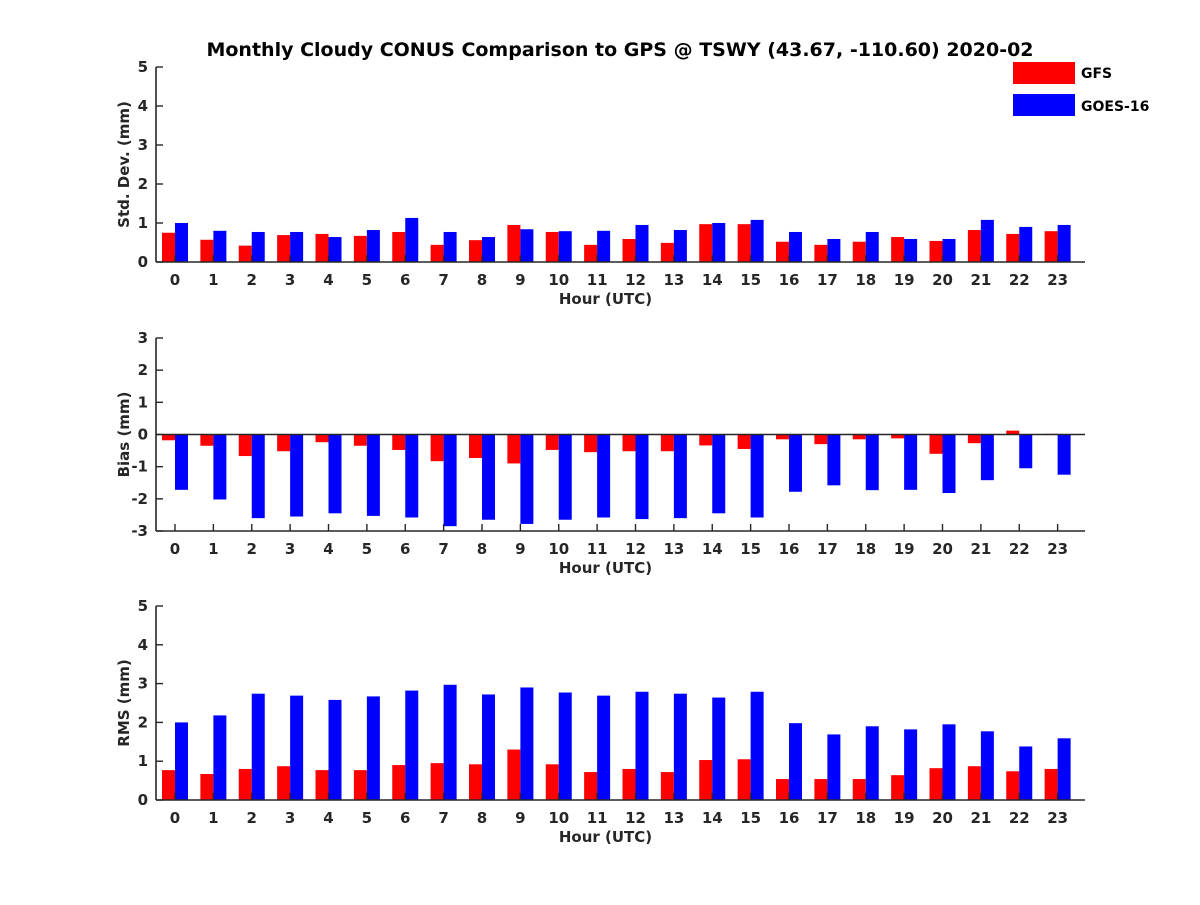  What do you see at coordinates (139, 531) in the screenshot?
I see `y-tick-label-panel1-0: -3` at bounding box center [139, 531].